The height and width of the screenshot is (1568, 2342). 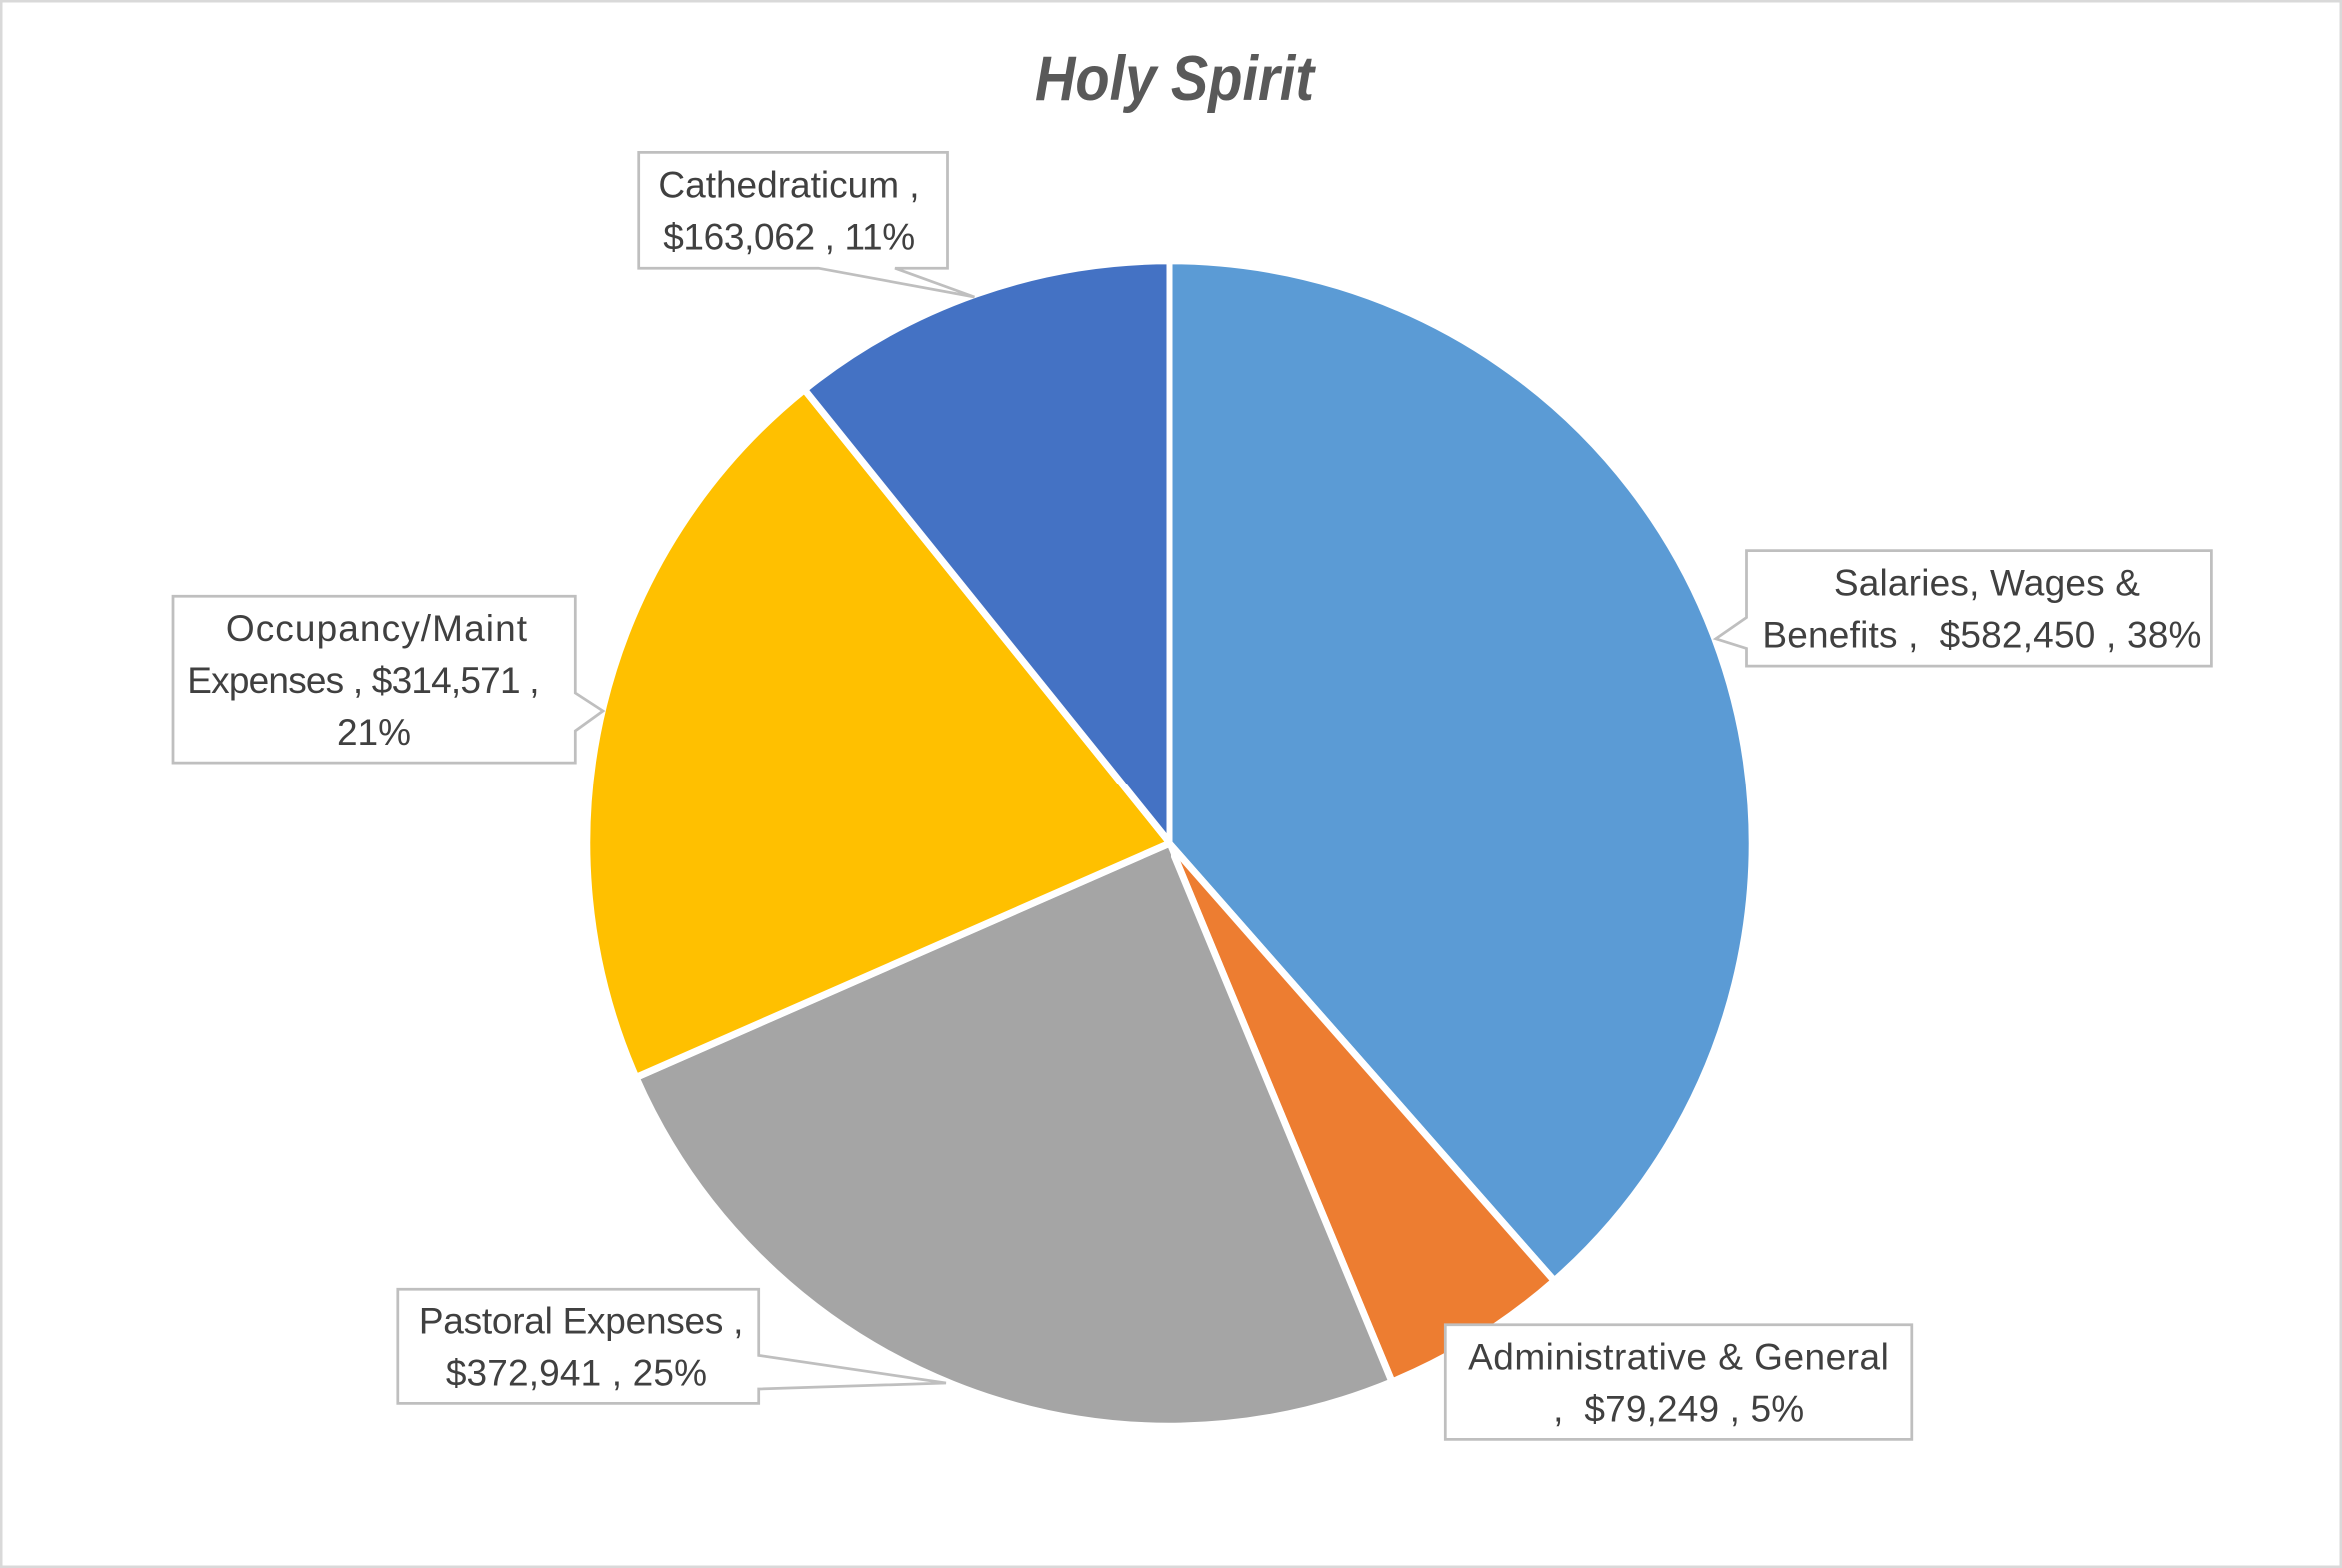 What do you see at coordinates (1987, 583) in the screenshot?
I see `svg-text: Salaries, Wages &` at bounding box center [1987, 583].